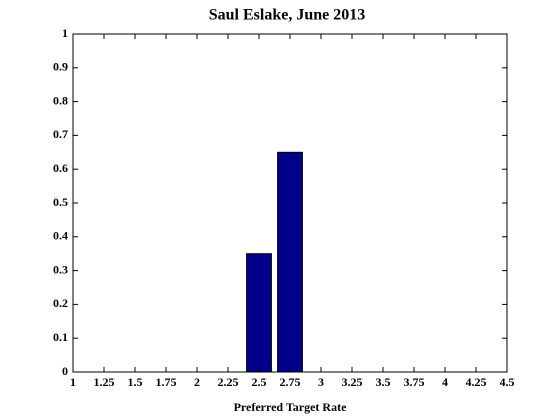  What do you see at coordinates (166, 382) in the screenshot?
I see `x-tick-label: 1.75` at bounding box center [166, 382].